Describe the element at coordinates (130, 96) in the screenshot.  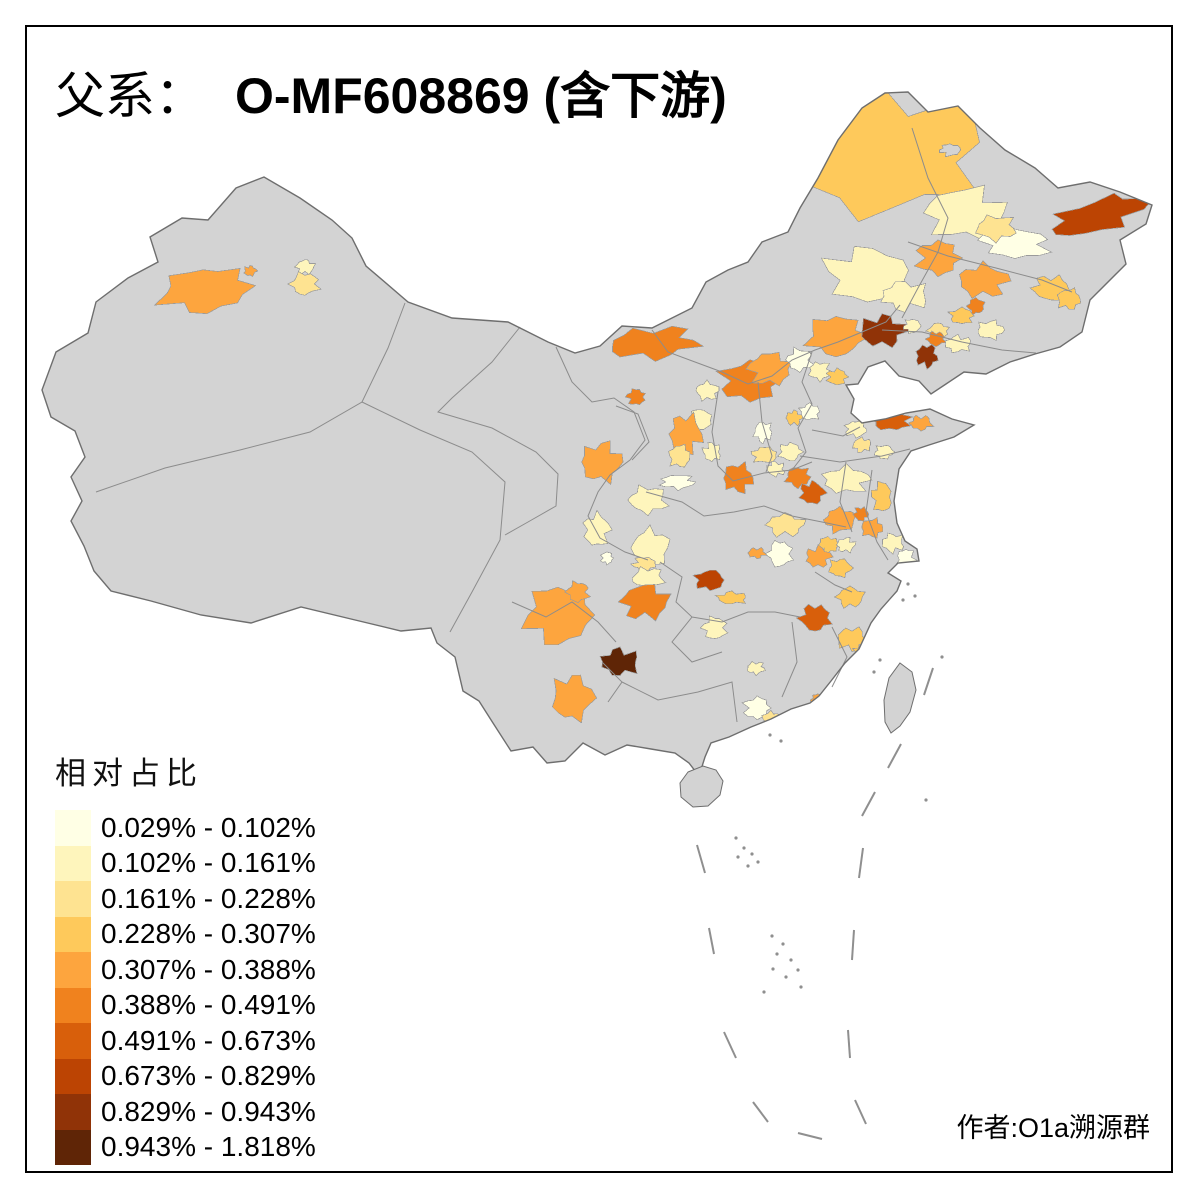
I see `title-prefix: 父系：` at that location.